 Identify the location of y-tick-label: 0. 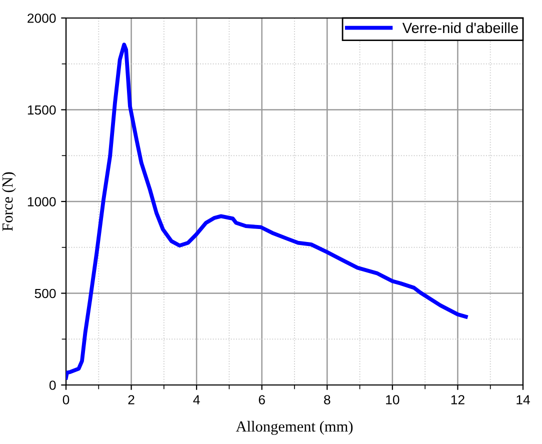
(52, 385).